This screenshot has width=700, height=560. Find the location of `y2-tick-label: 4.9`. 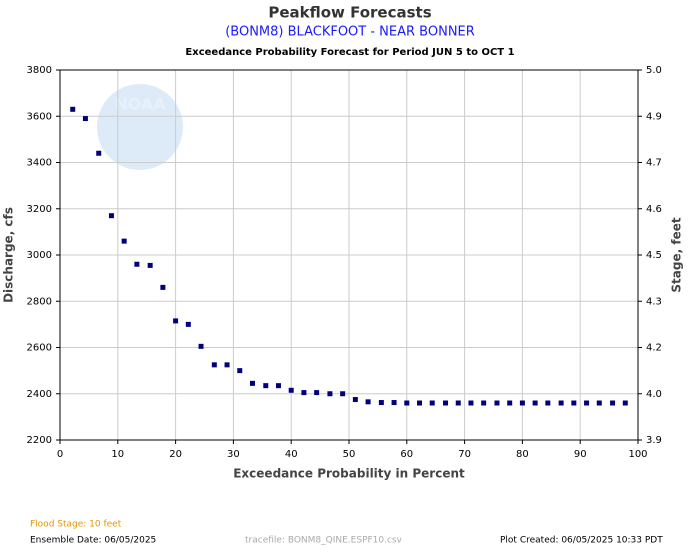

y2-tick-label: 4.9 is located at coordinates (654, 116).